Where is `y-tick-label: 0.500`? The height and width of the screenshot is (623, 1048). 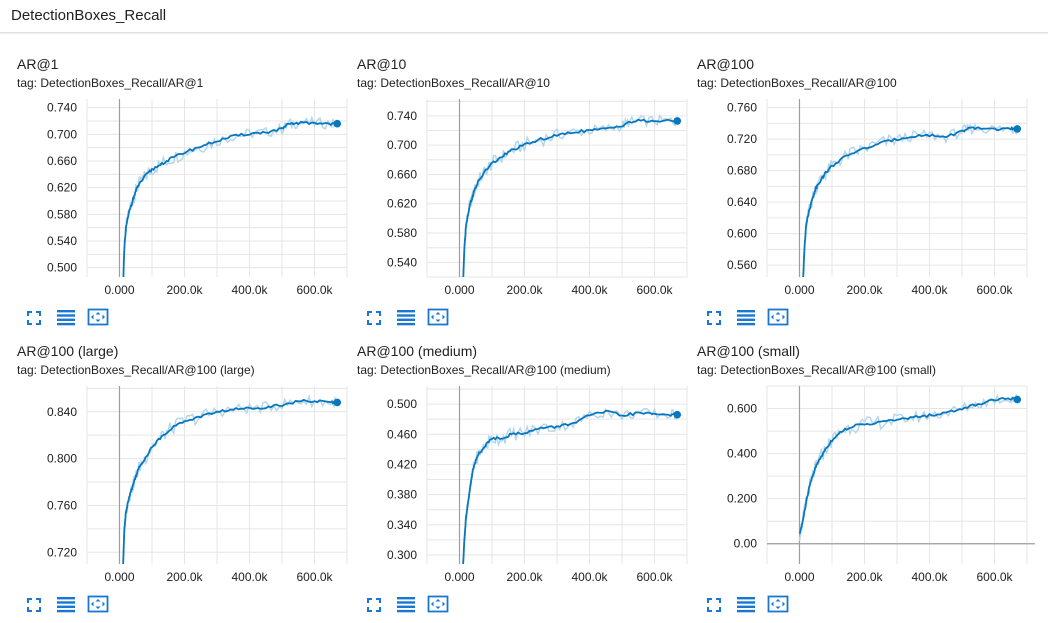 y-tick-label: 0.500 is located at coordinates (402, 404).